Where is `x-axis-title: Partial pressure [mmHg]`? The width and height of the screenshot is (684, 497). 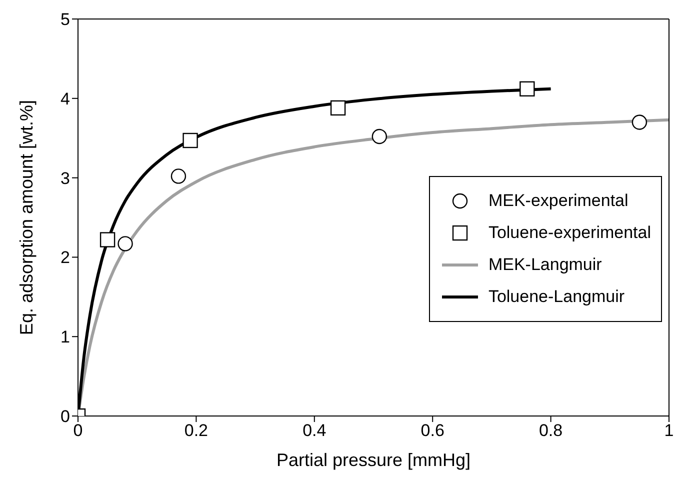
x-axis-title: Partial pressure [mmHg] is located at coordinates (373, 460).